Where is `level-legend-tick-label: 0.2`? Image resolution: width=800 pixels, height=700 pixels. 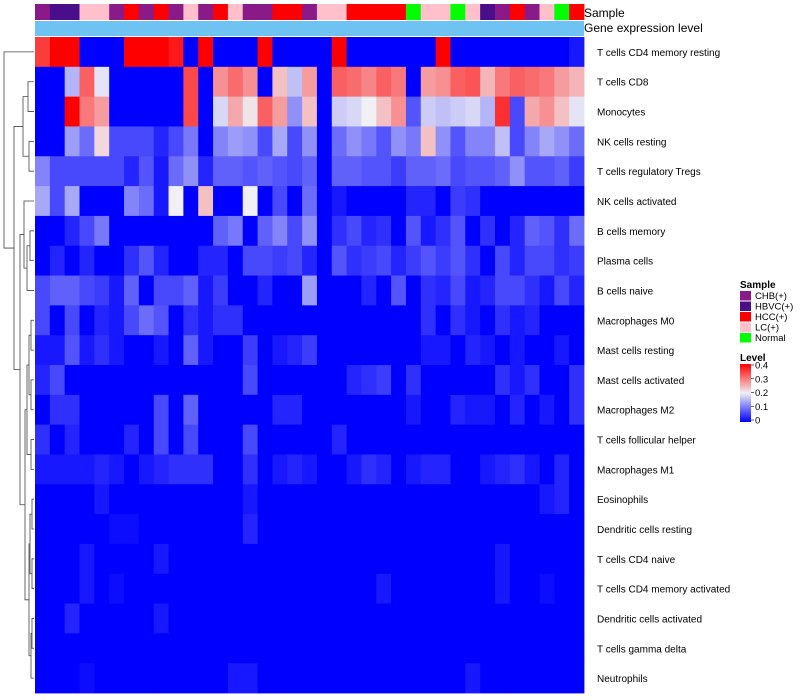 level-legend-tick-label: 0.2 is located at coordinates (761, 393).